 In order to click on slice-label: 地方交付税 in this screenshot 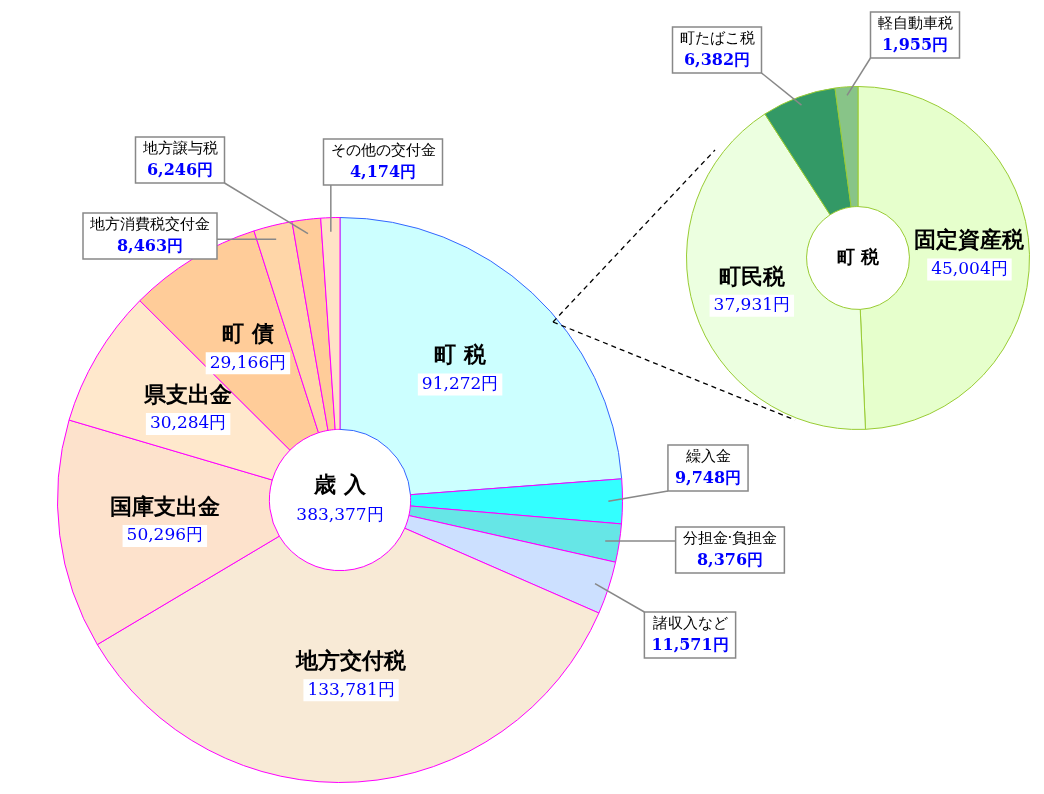, I will do `click(351, 660)`.